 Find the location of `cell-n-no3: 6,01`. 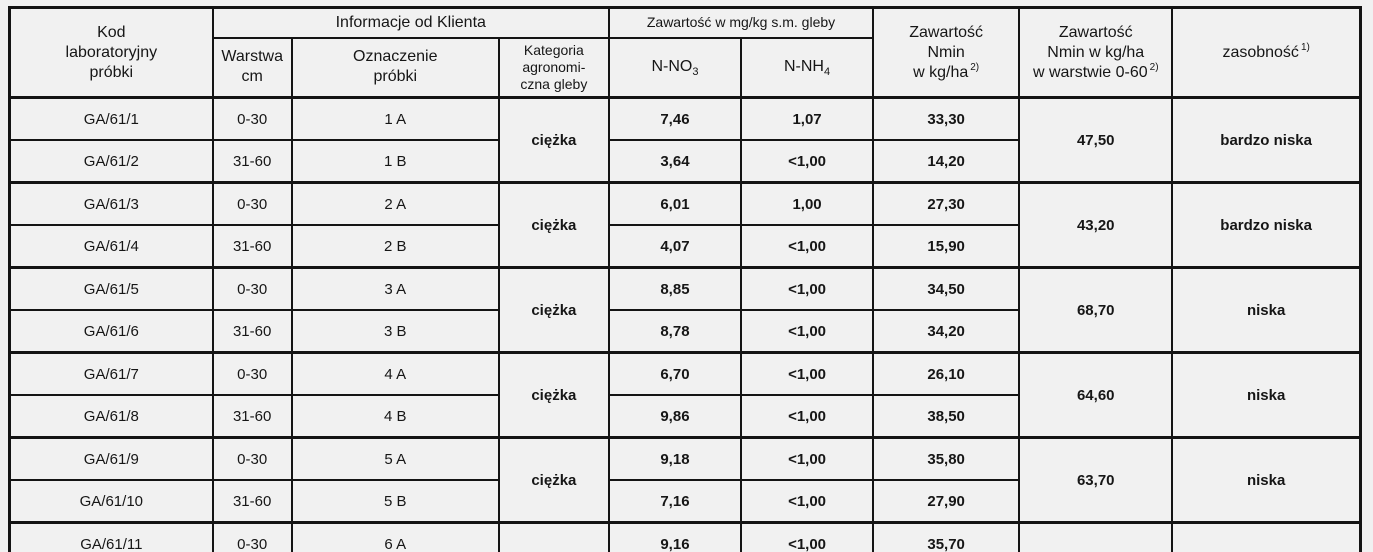

cell-n-no3: 6,01 is located at coordinates (675, 203).